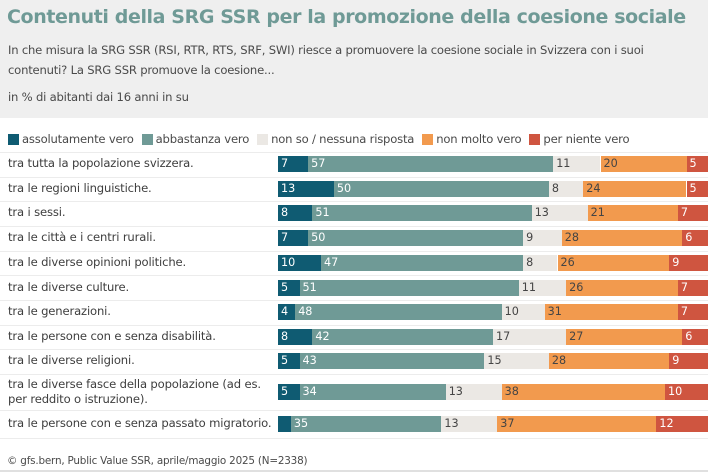  Describe the element at coordinates (354, 471) in the screenshot. I see `bottom-divider` at that location.